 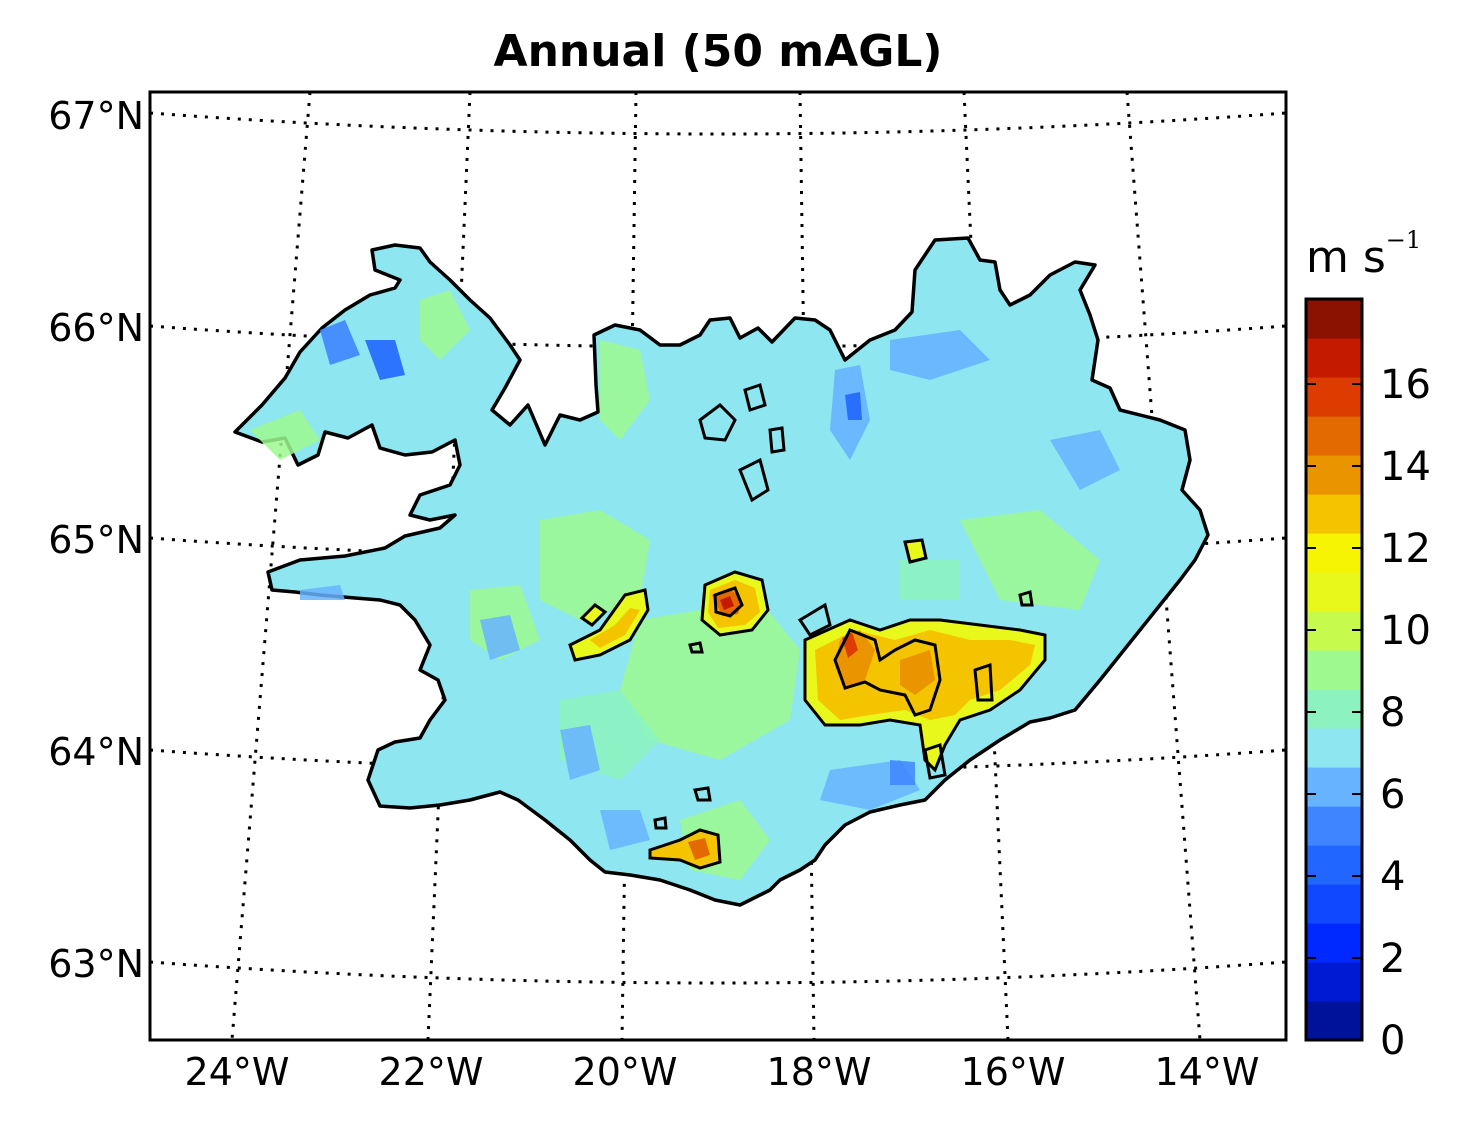 I want to click on colorbar-unit-base: m s, so click(x=1346, y=257).